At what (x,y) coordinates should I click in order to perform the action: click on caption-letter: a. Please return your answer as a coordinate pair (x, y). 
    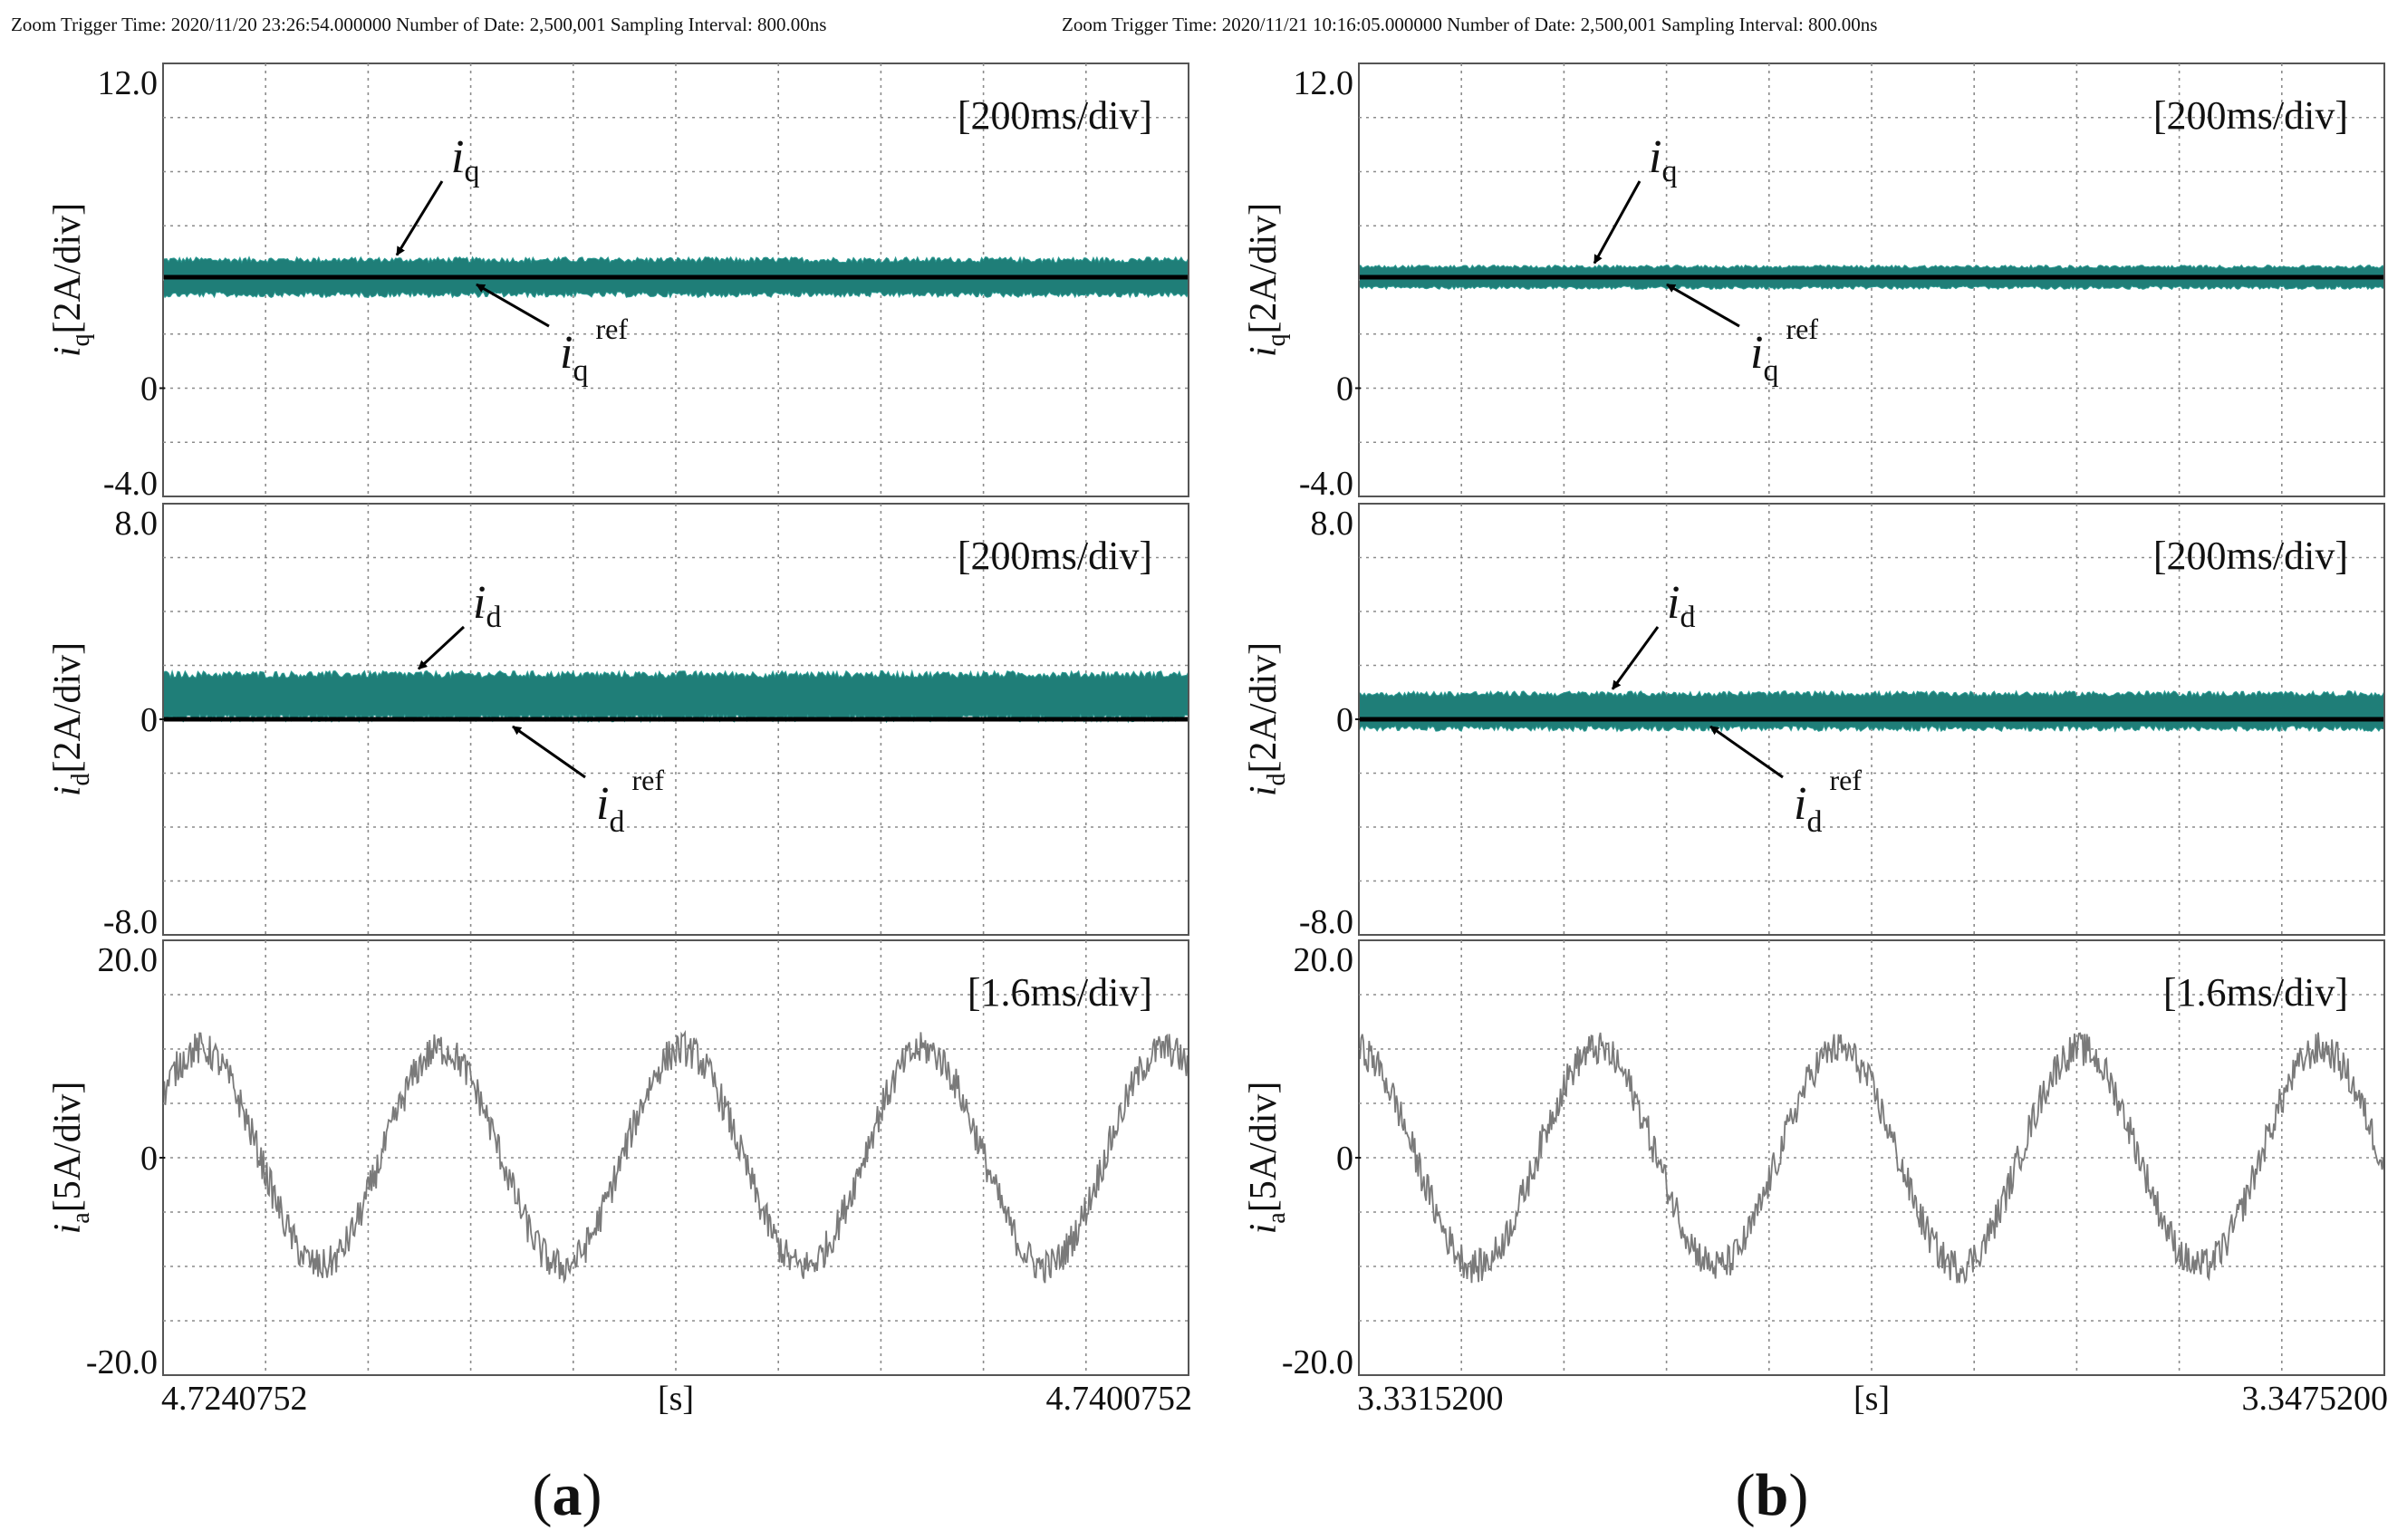
    Looking at the image, I should click on (567, 1495).